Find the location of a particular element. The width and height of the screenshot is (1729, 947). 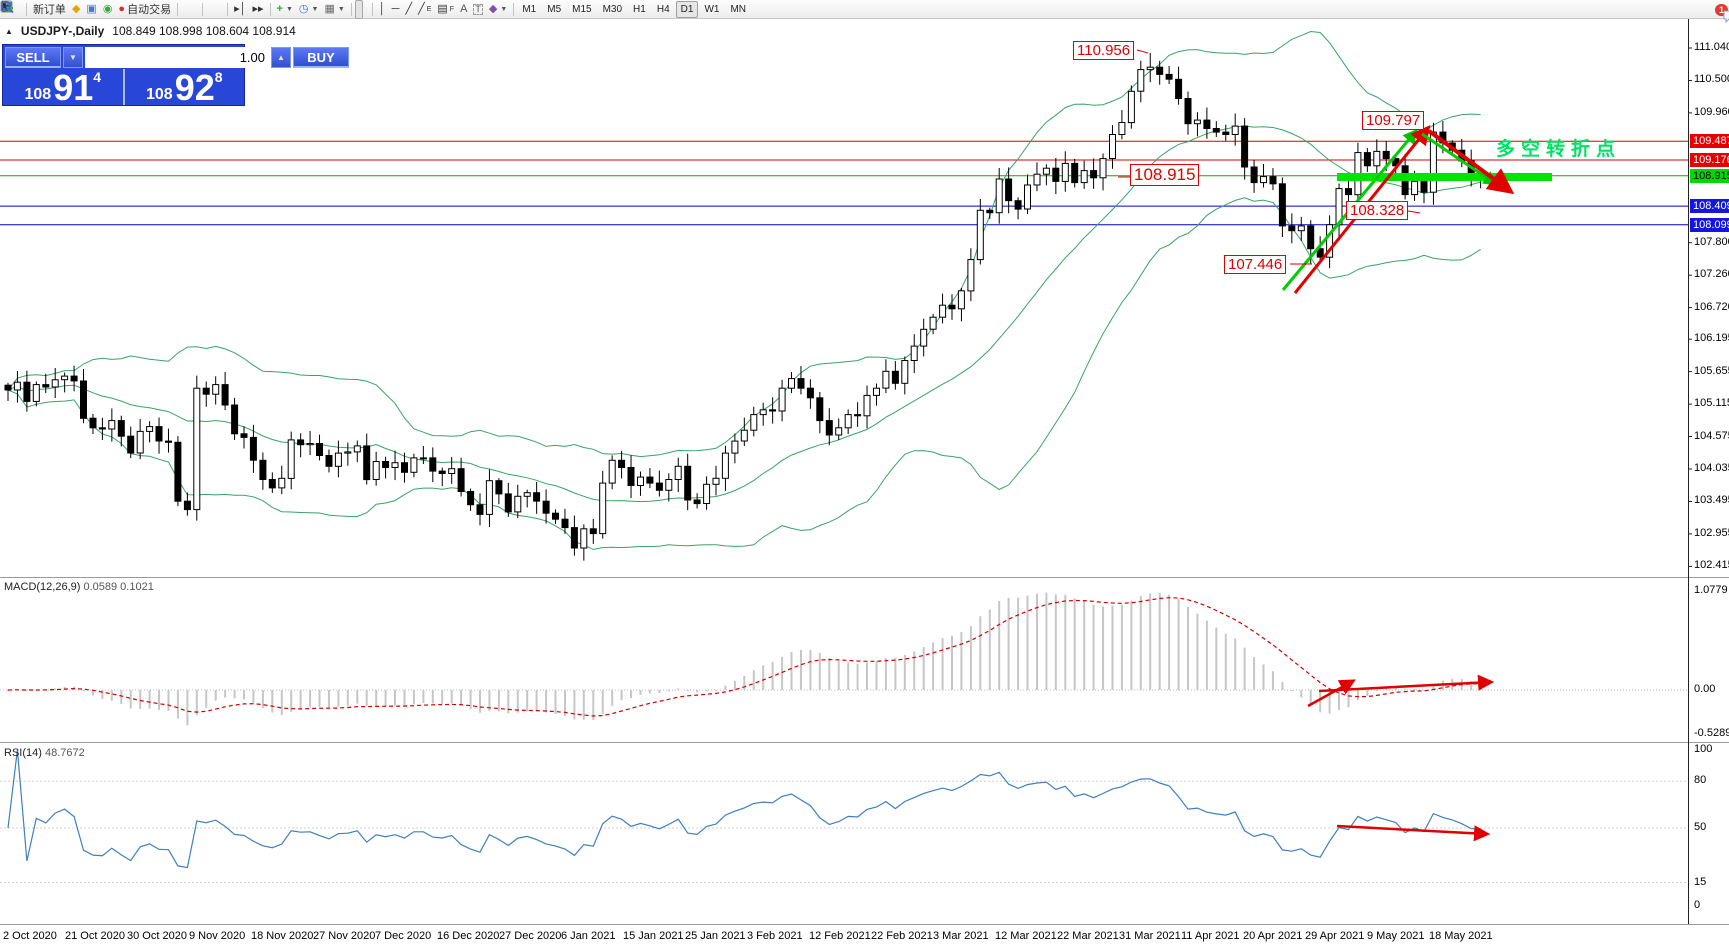

terminal-button: ▣ is located at coordinates (91, 9).